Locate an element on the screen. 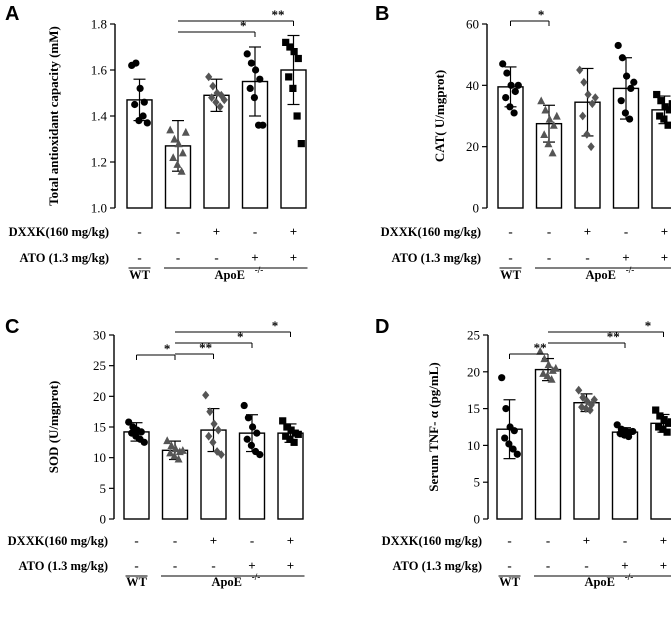  y-tick-label: 1.2 is located at coordinates (99, 162).